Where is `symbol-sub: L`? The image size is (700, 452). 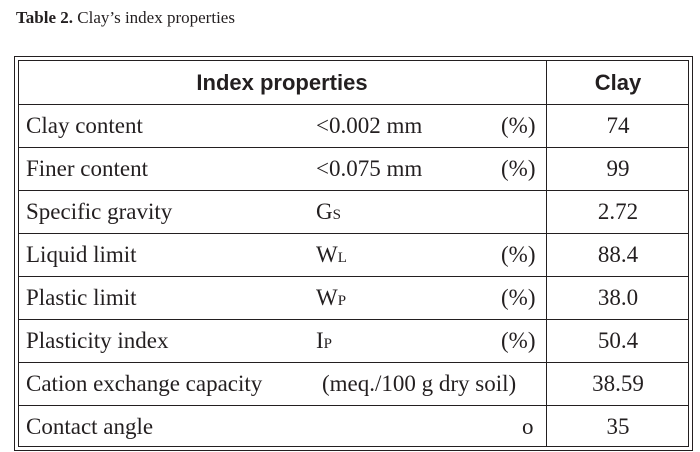
symbol-sub: L is located at coordinates (342, 258).